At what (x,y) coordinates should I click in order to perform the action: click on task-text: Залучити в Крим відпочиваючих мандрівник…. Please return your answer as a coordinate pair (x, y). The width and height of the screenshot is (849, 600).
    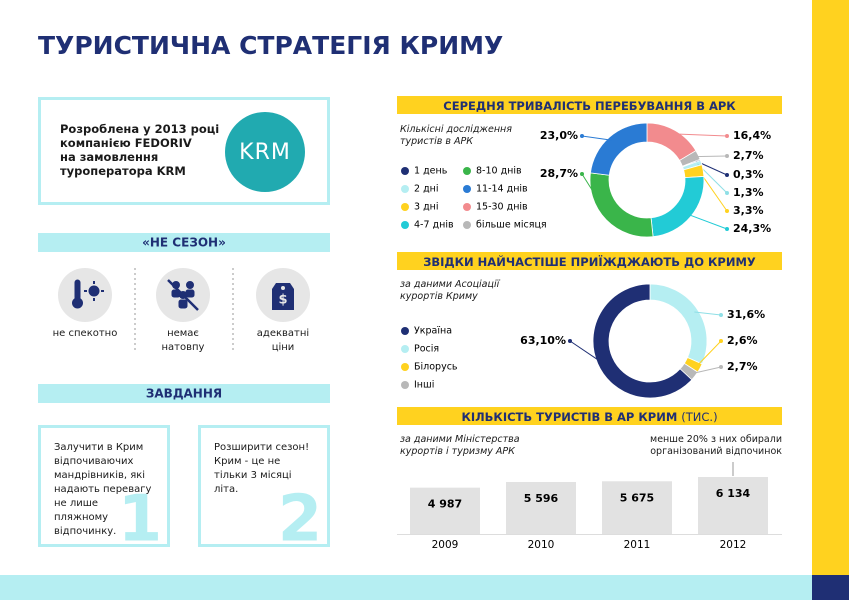
    Looking at the image, I should click on (103, 489).